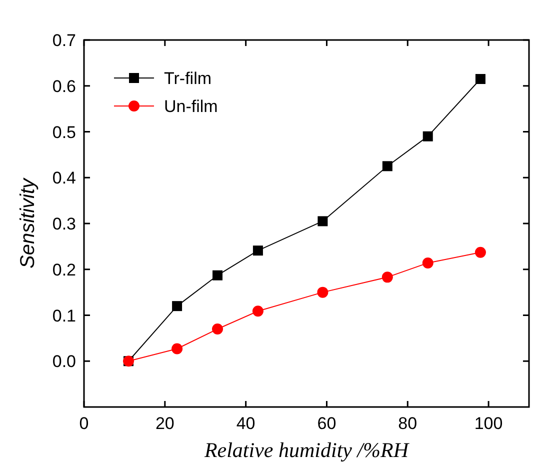 The height and width of the screenshot is (464, 550). What do you see at coordinates (164, 423) in the screenshot?
I see `x-tick-label: 20` at bounding box center [164, 423].